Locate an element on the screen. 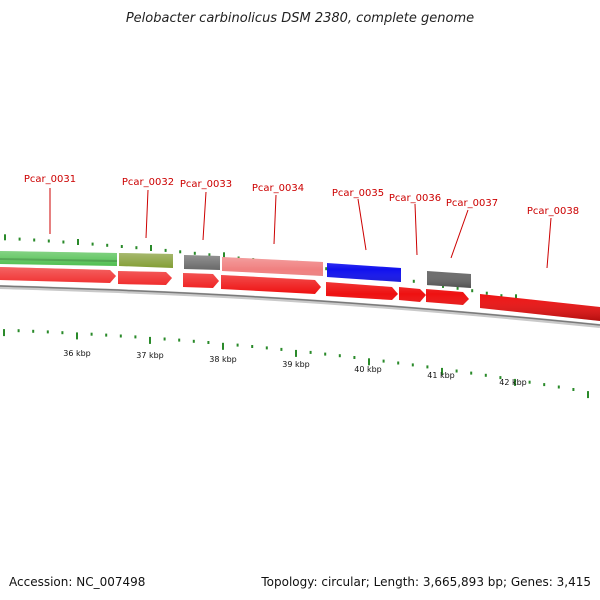 The image size is (600, 600). kbp-label-39: 39 kbp is located at coordinates (296, 364).